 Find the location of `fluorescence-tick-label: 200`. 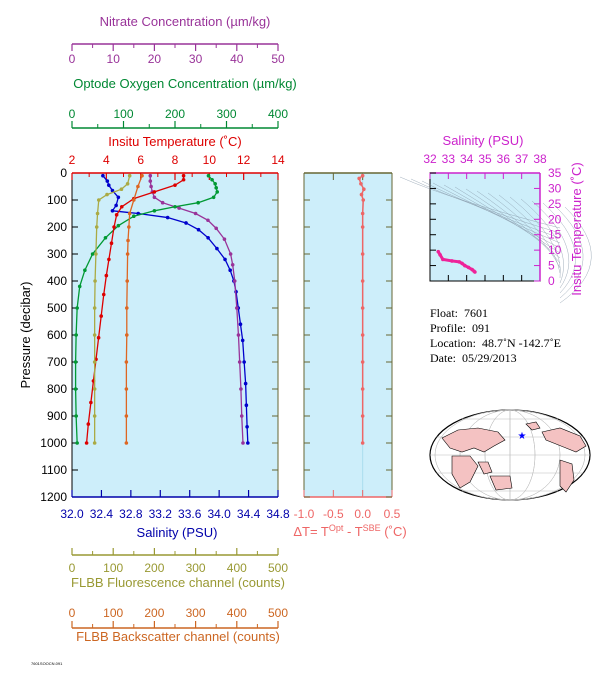

fluorescence-tick-label: 200 is located at coordinates (154, 568).